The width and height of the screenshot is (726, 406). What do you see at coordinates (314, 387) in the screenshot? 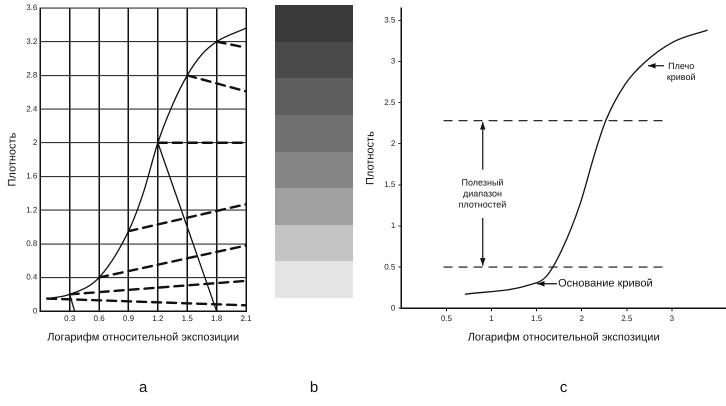
I see `text: b` at bounding box center [314, 387].